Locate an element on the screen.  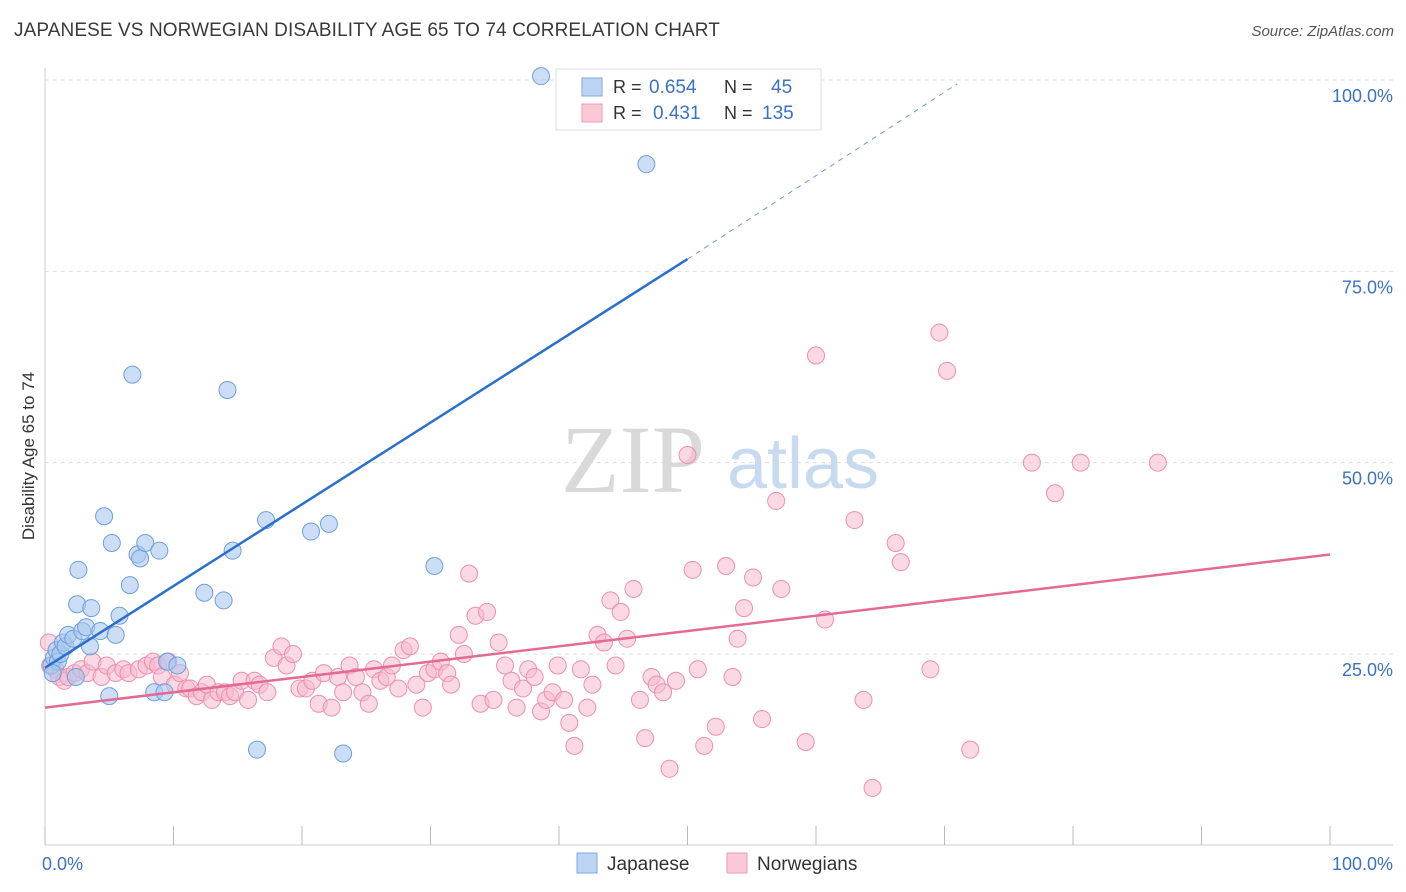
norwegian-swatch is located at coordinates (592, 113).